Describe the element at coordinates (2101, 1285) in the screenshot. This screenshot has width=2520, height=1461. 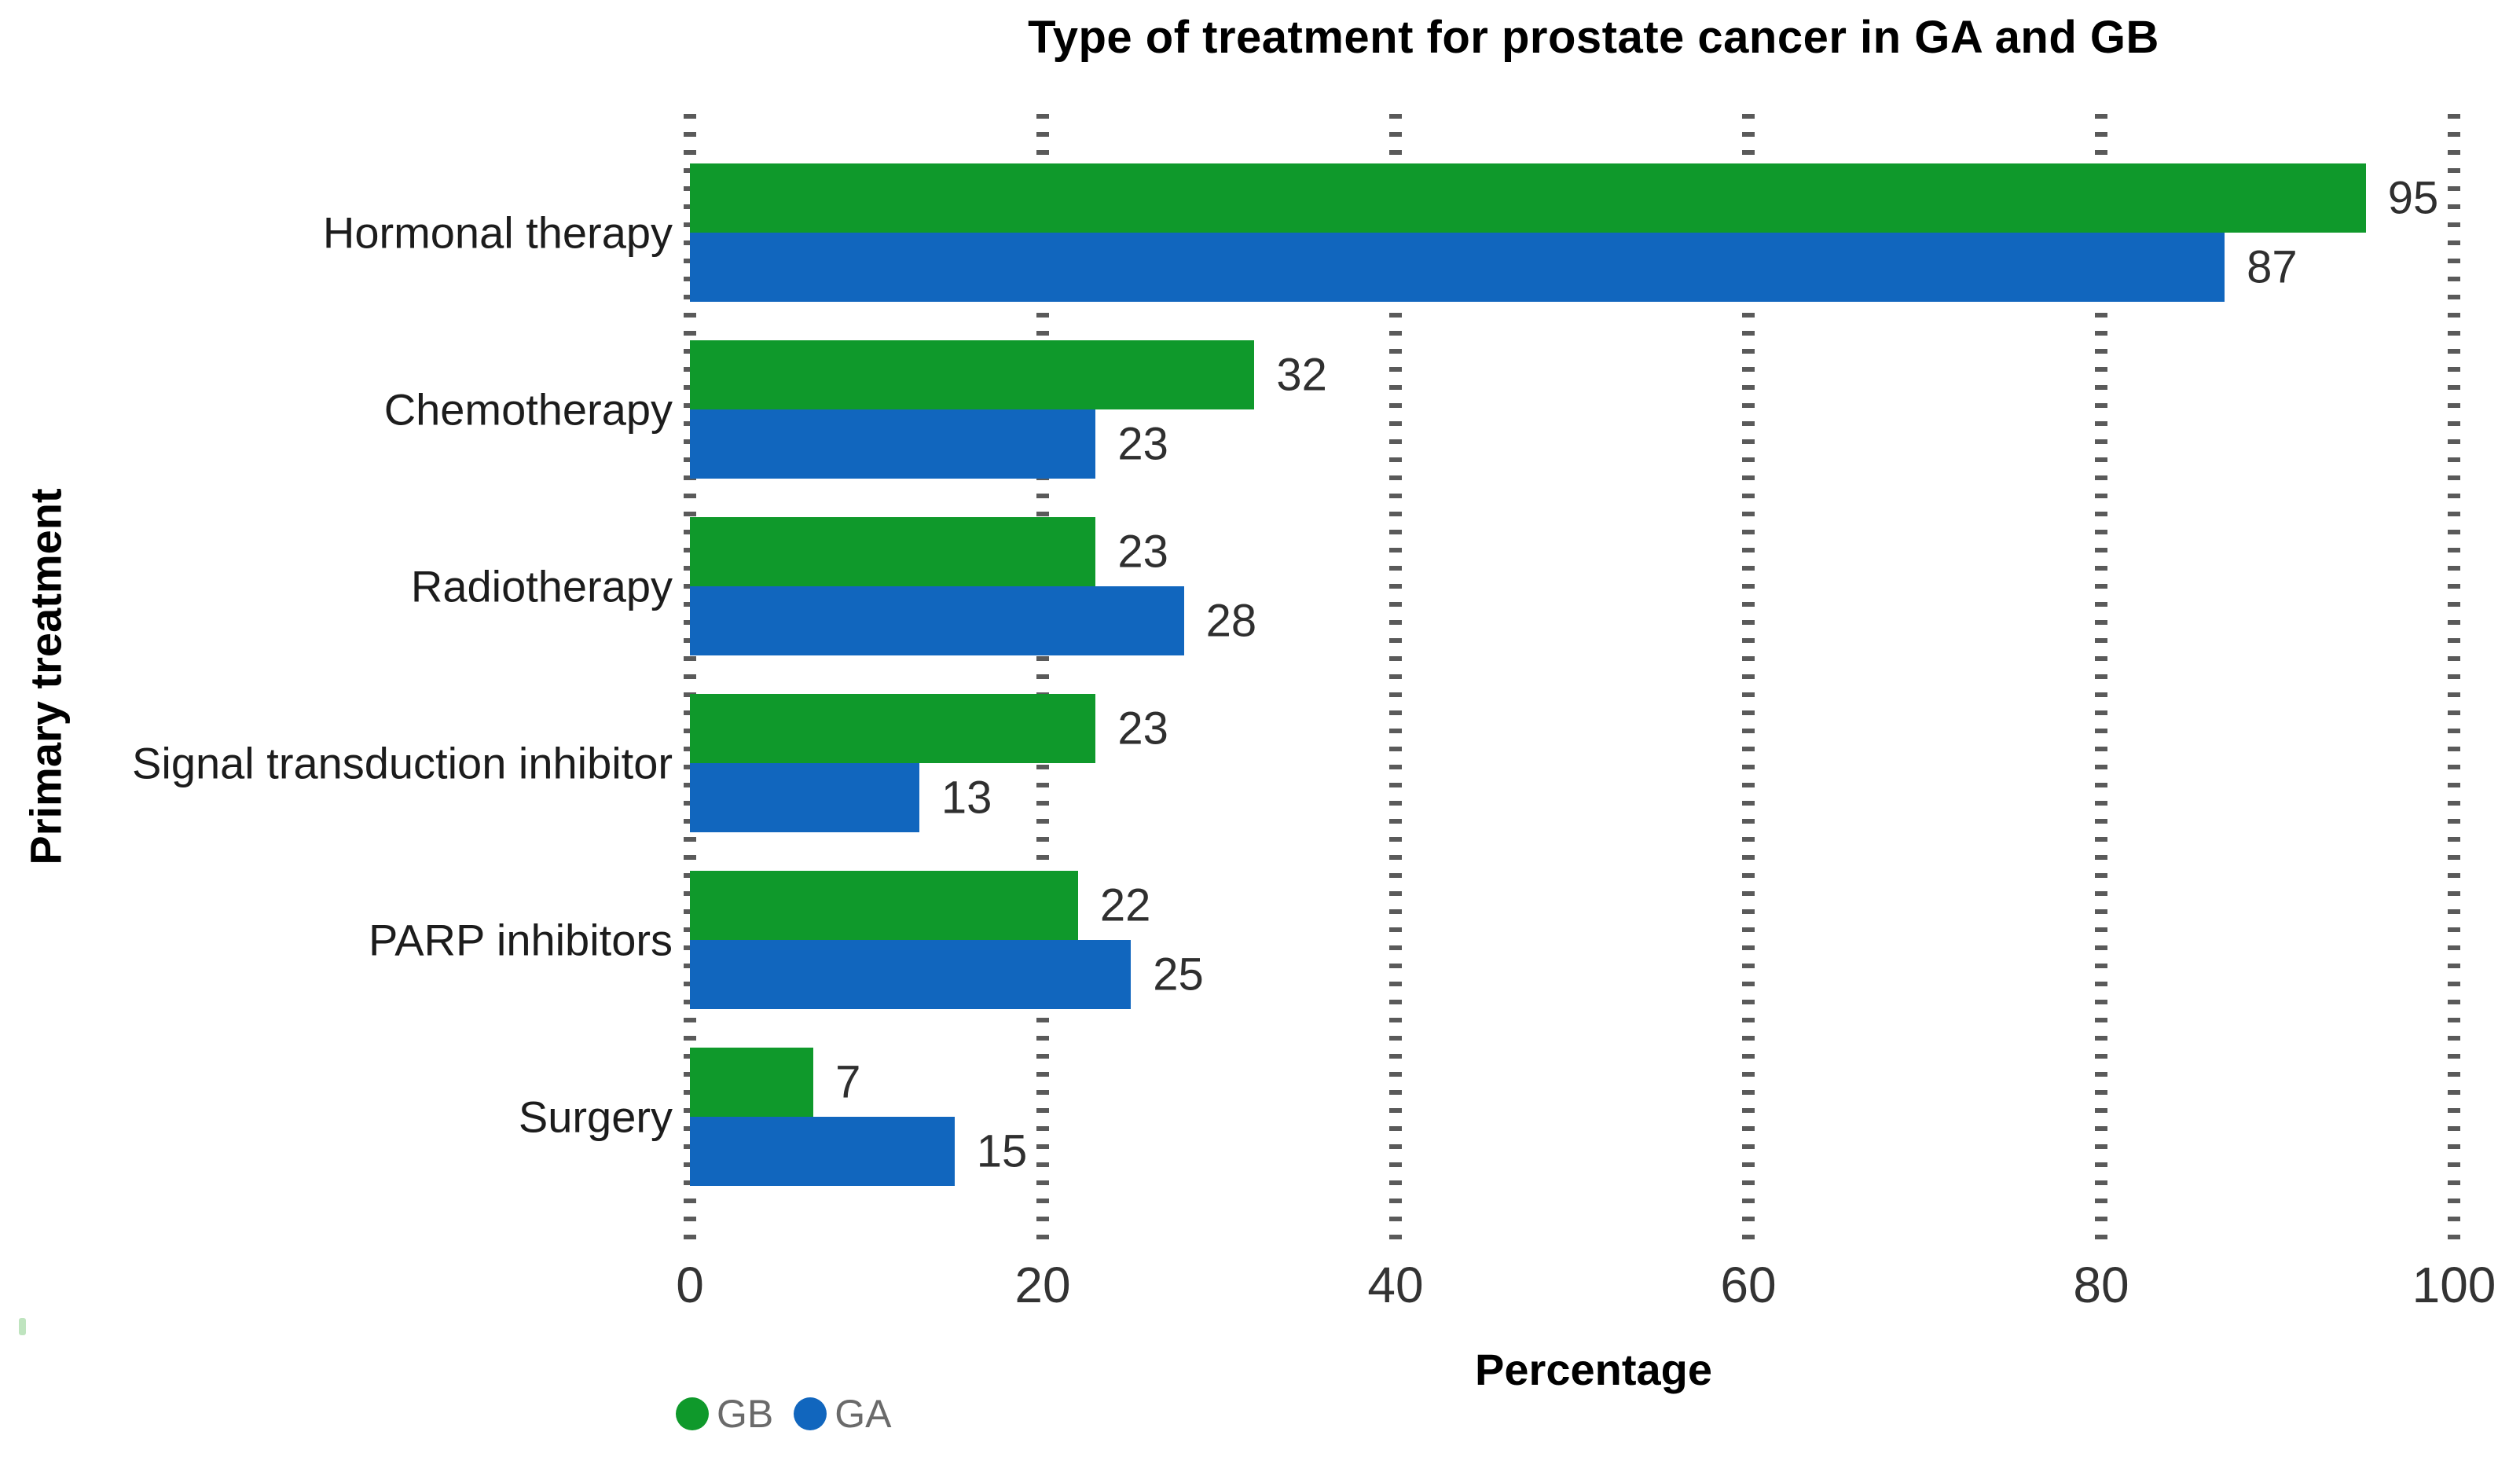
I see `x-tick-label-80: 80` at that location.